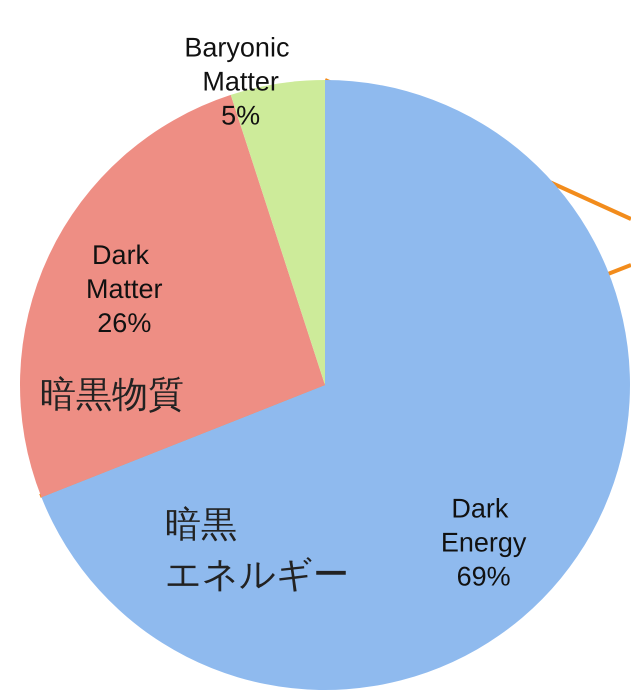  I want to click on slice-label: Dark Energy, so click(483, 525).